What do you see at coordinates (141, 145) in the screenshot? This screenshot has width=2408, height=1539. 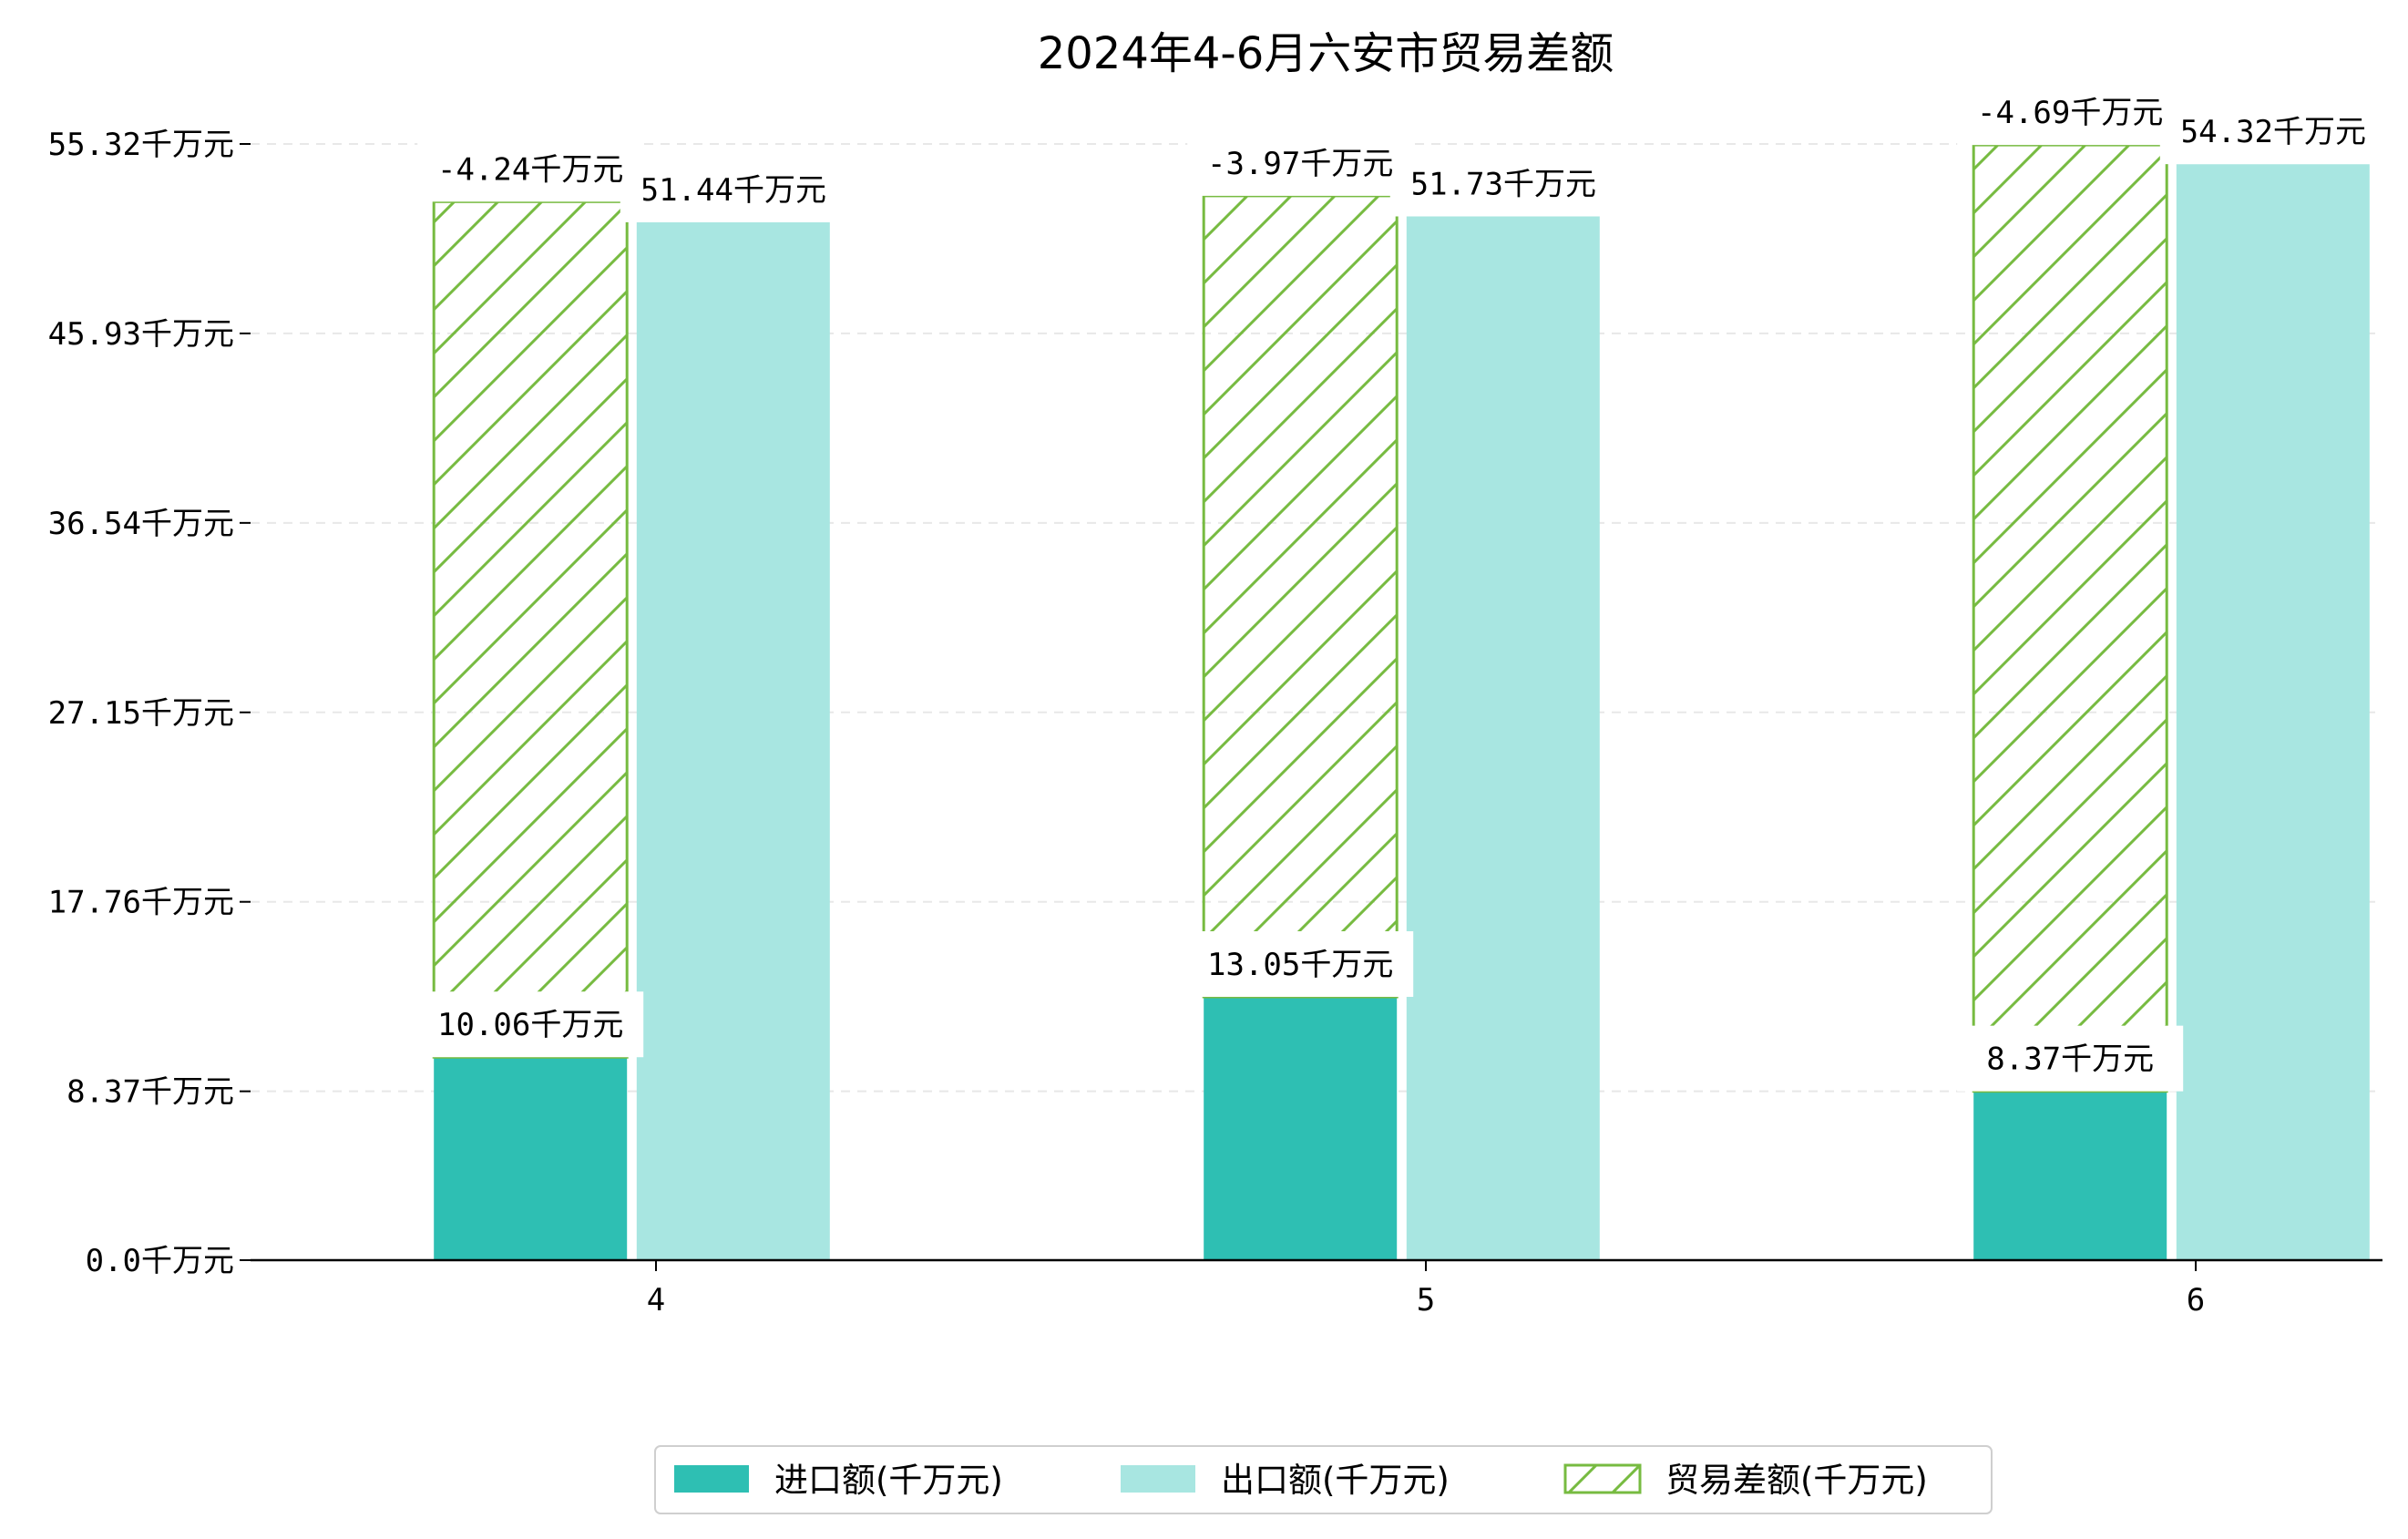 I see `y-tick-label: 55.32千万元` at bounding box center [141, 145].